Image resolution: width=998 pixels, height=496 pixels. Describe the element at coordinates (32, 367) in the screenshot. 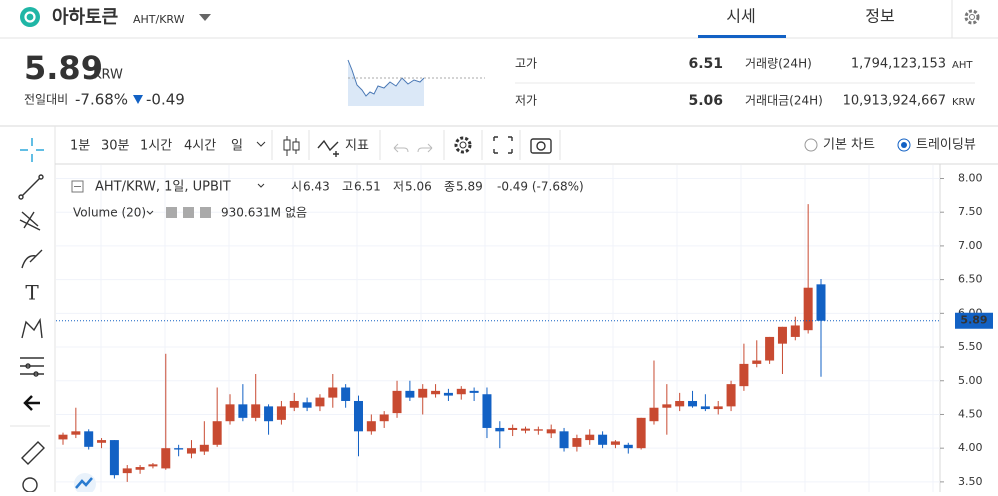

I see `measure-tool` at that location.